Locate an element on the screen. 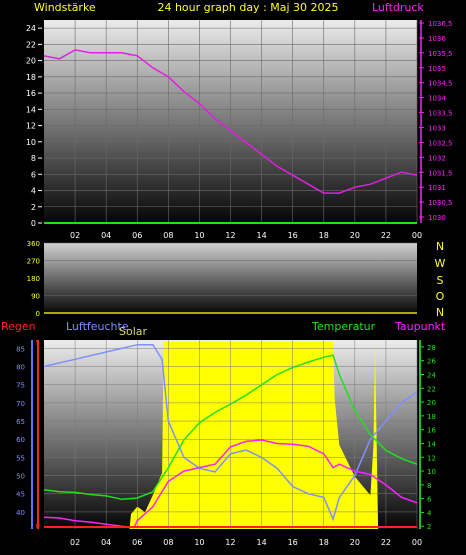 Image resolution: width=466 pixels, height=555 pixels. temperature-tick-label: 2 is located at coordinates (429, 527).